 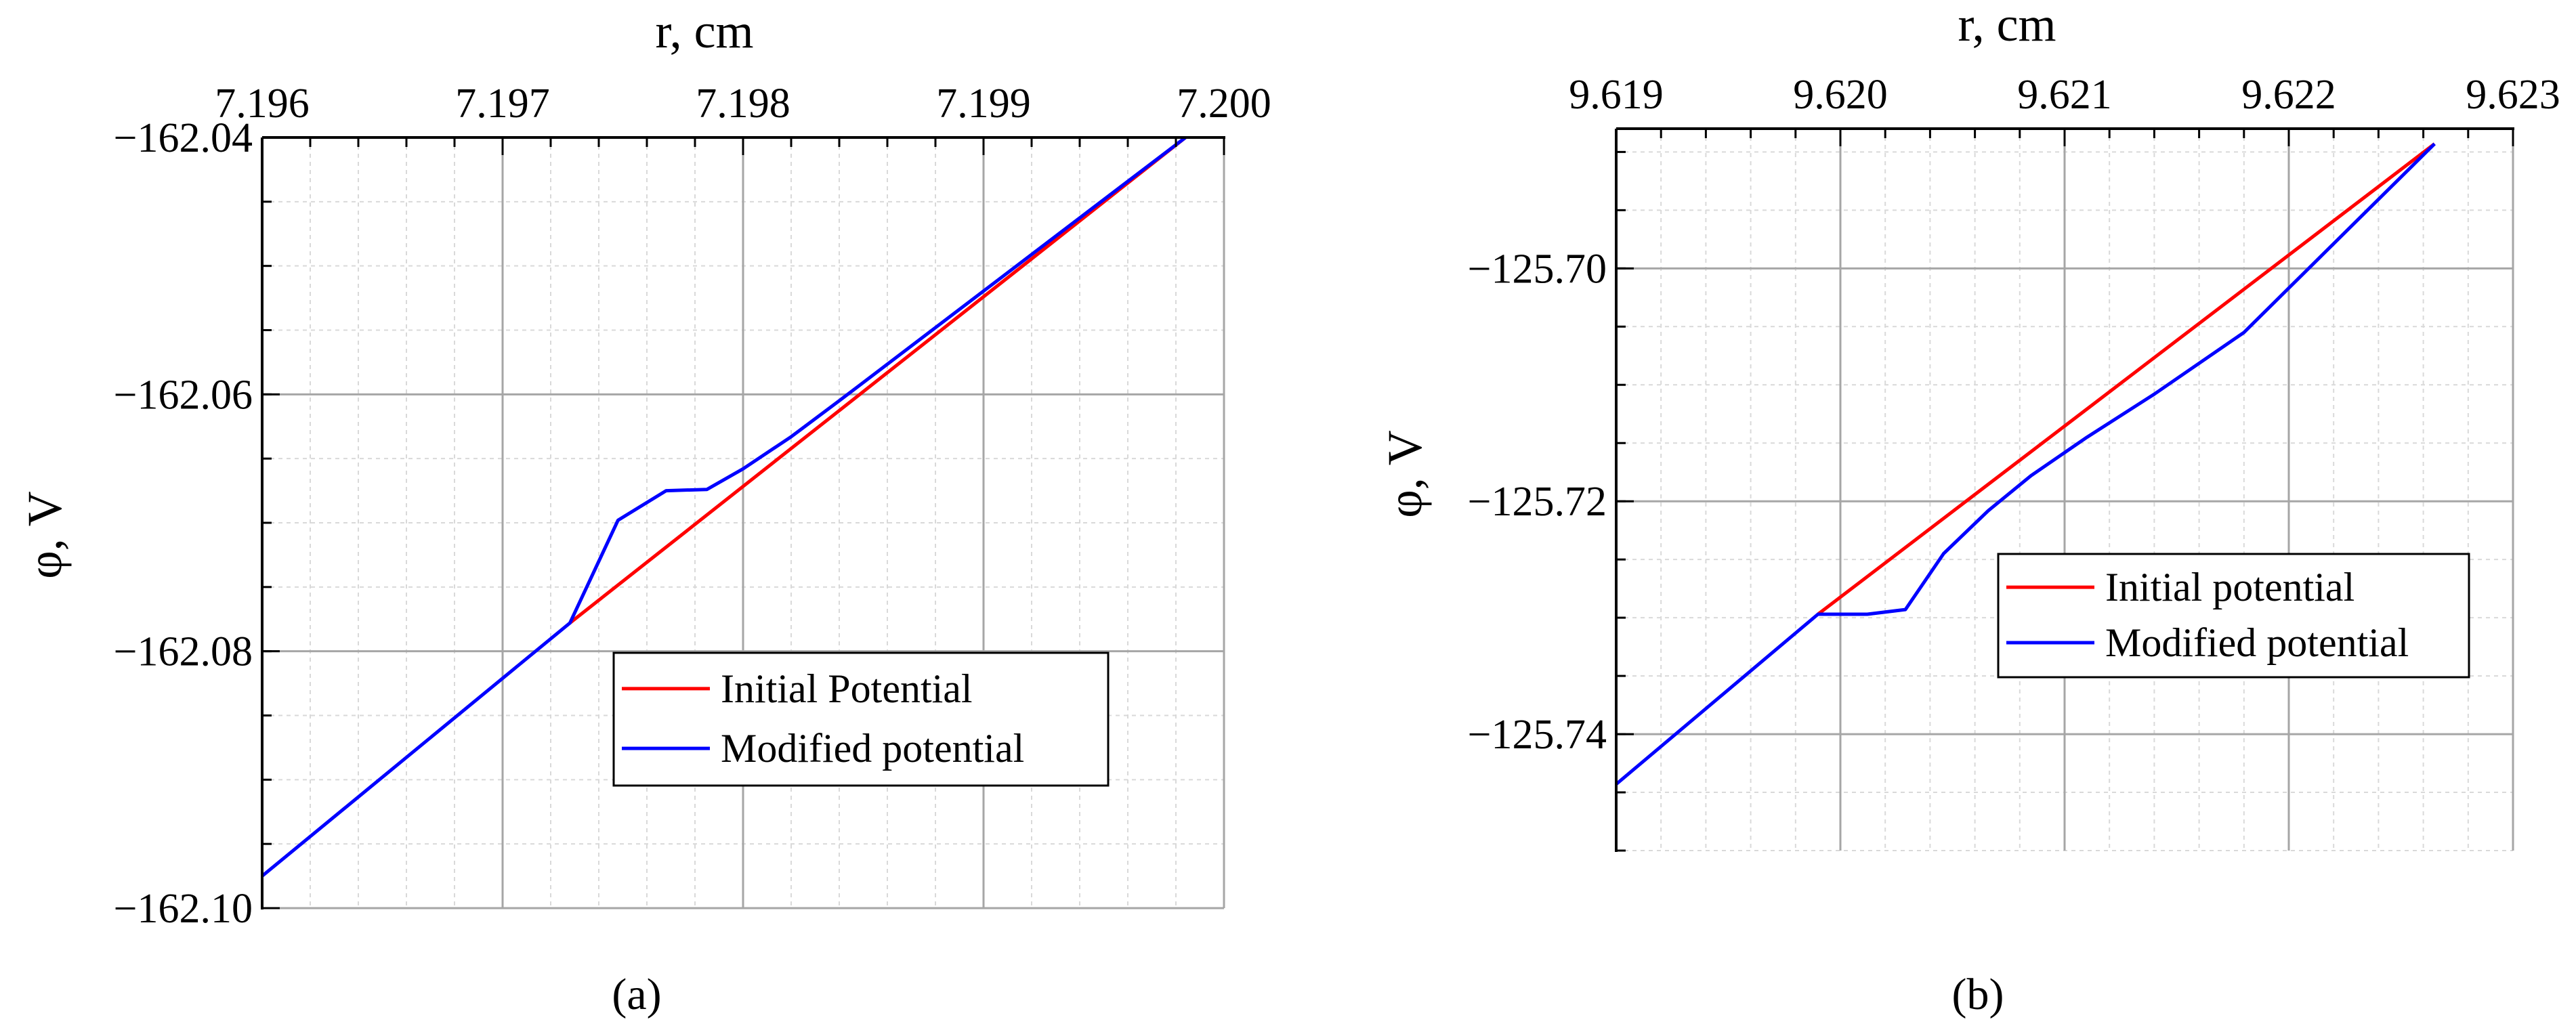 I want to click on y-tick-label: −162.06, so click(x=183, y=395).